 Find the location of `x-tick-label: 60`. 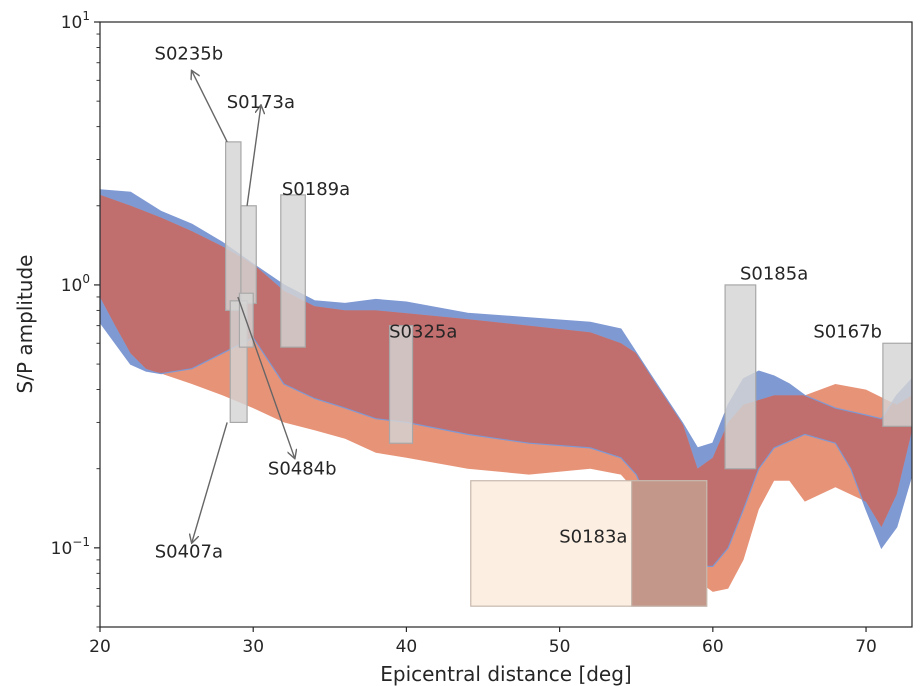

x-tick-label: 60 is located at coordinates (713, 647).